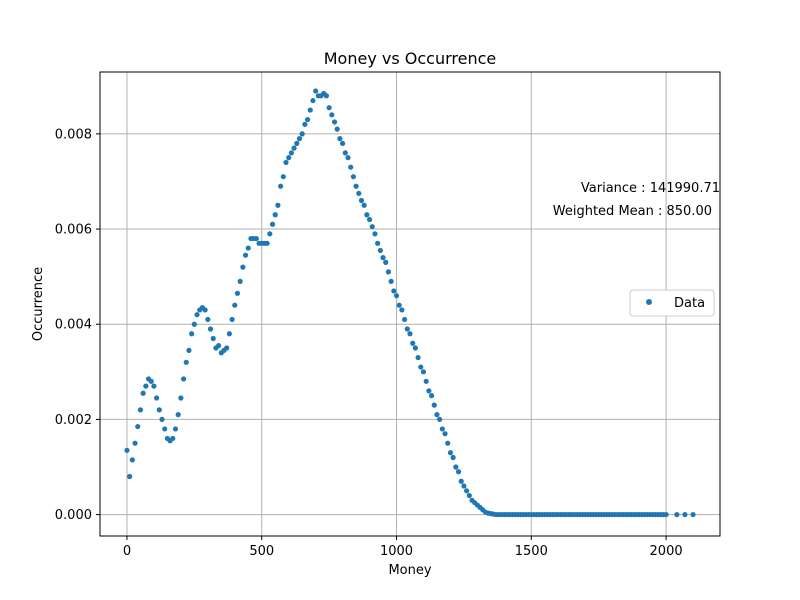 The height and width of the screenshot is (600, 800). What do you see at coordinates (410, 58) in the screenshot?
I see `chart-title: Money vs Occurrence` at bounding box center [410, 58].